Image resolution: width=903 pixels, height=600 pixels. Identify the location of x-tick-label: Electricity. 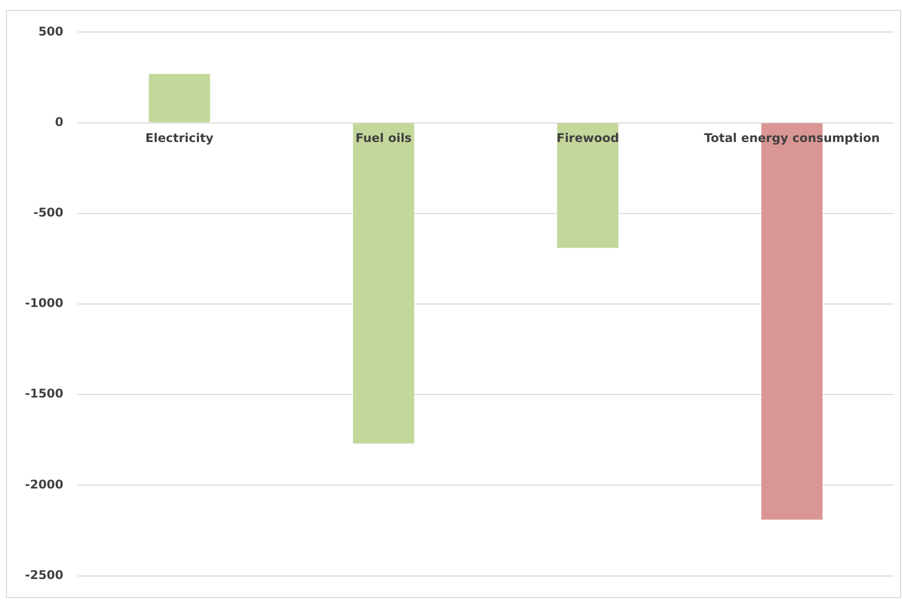
(179, 137).